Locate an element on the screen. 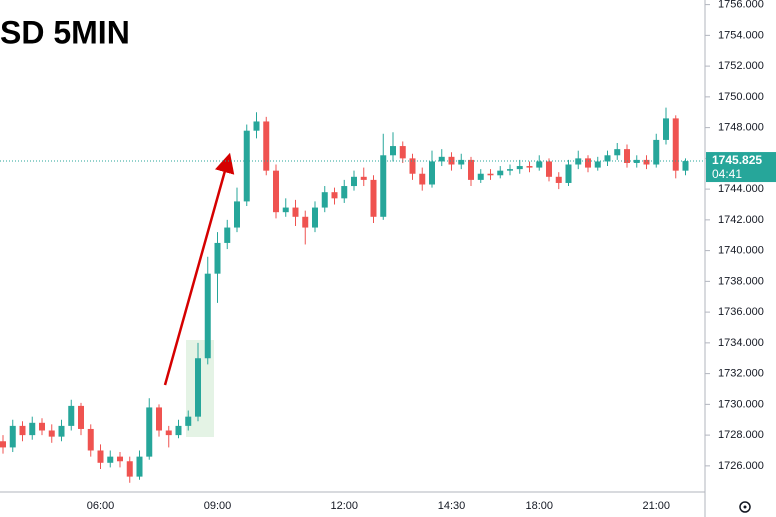 This screenshot has height=517, width=776. y-tick-label: 1756.000 is located at coordinates (741, 5).